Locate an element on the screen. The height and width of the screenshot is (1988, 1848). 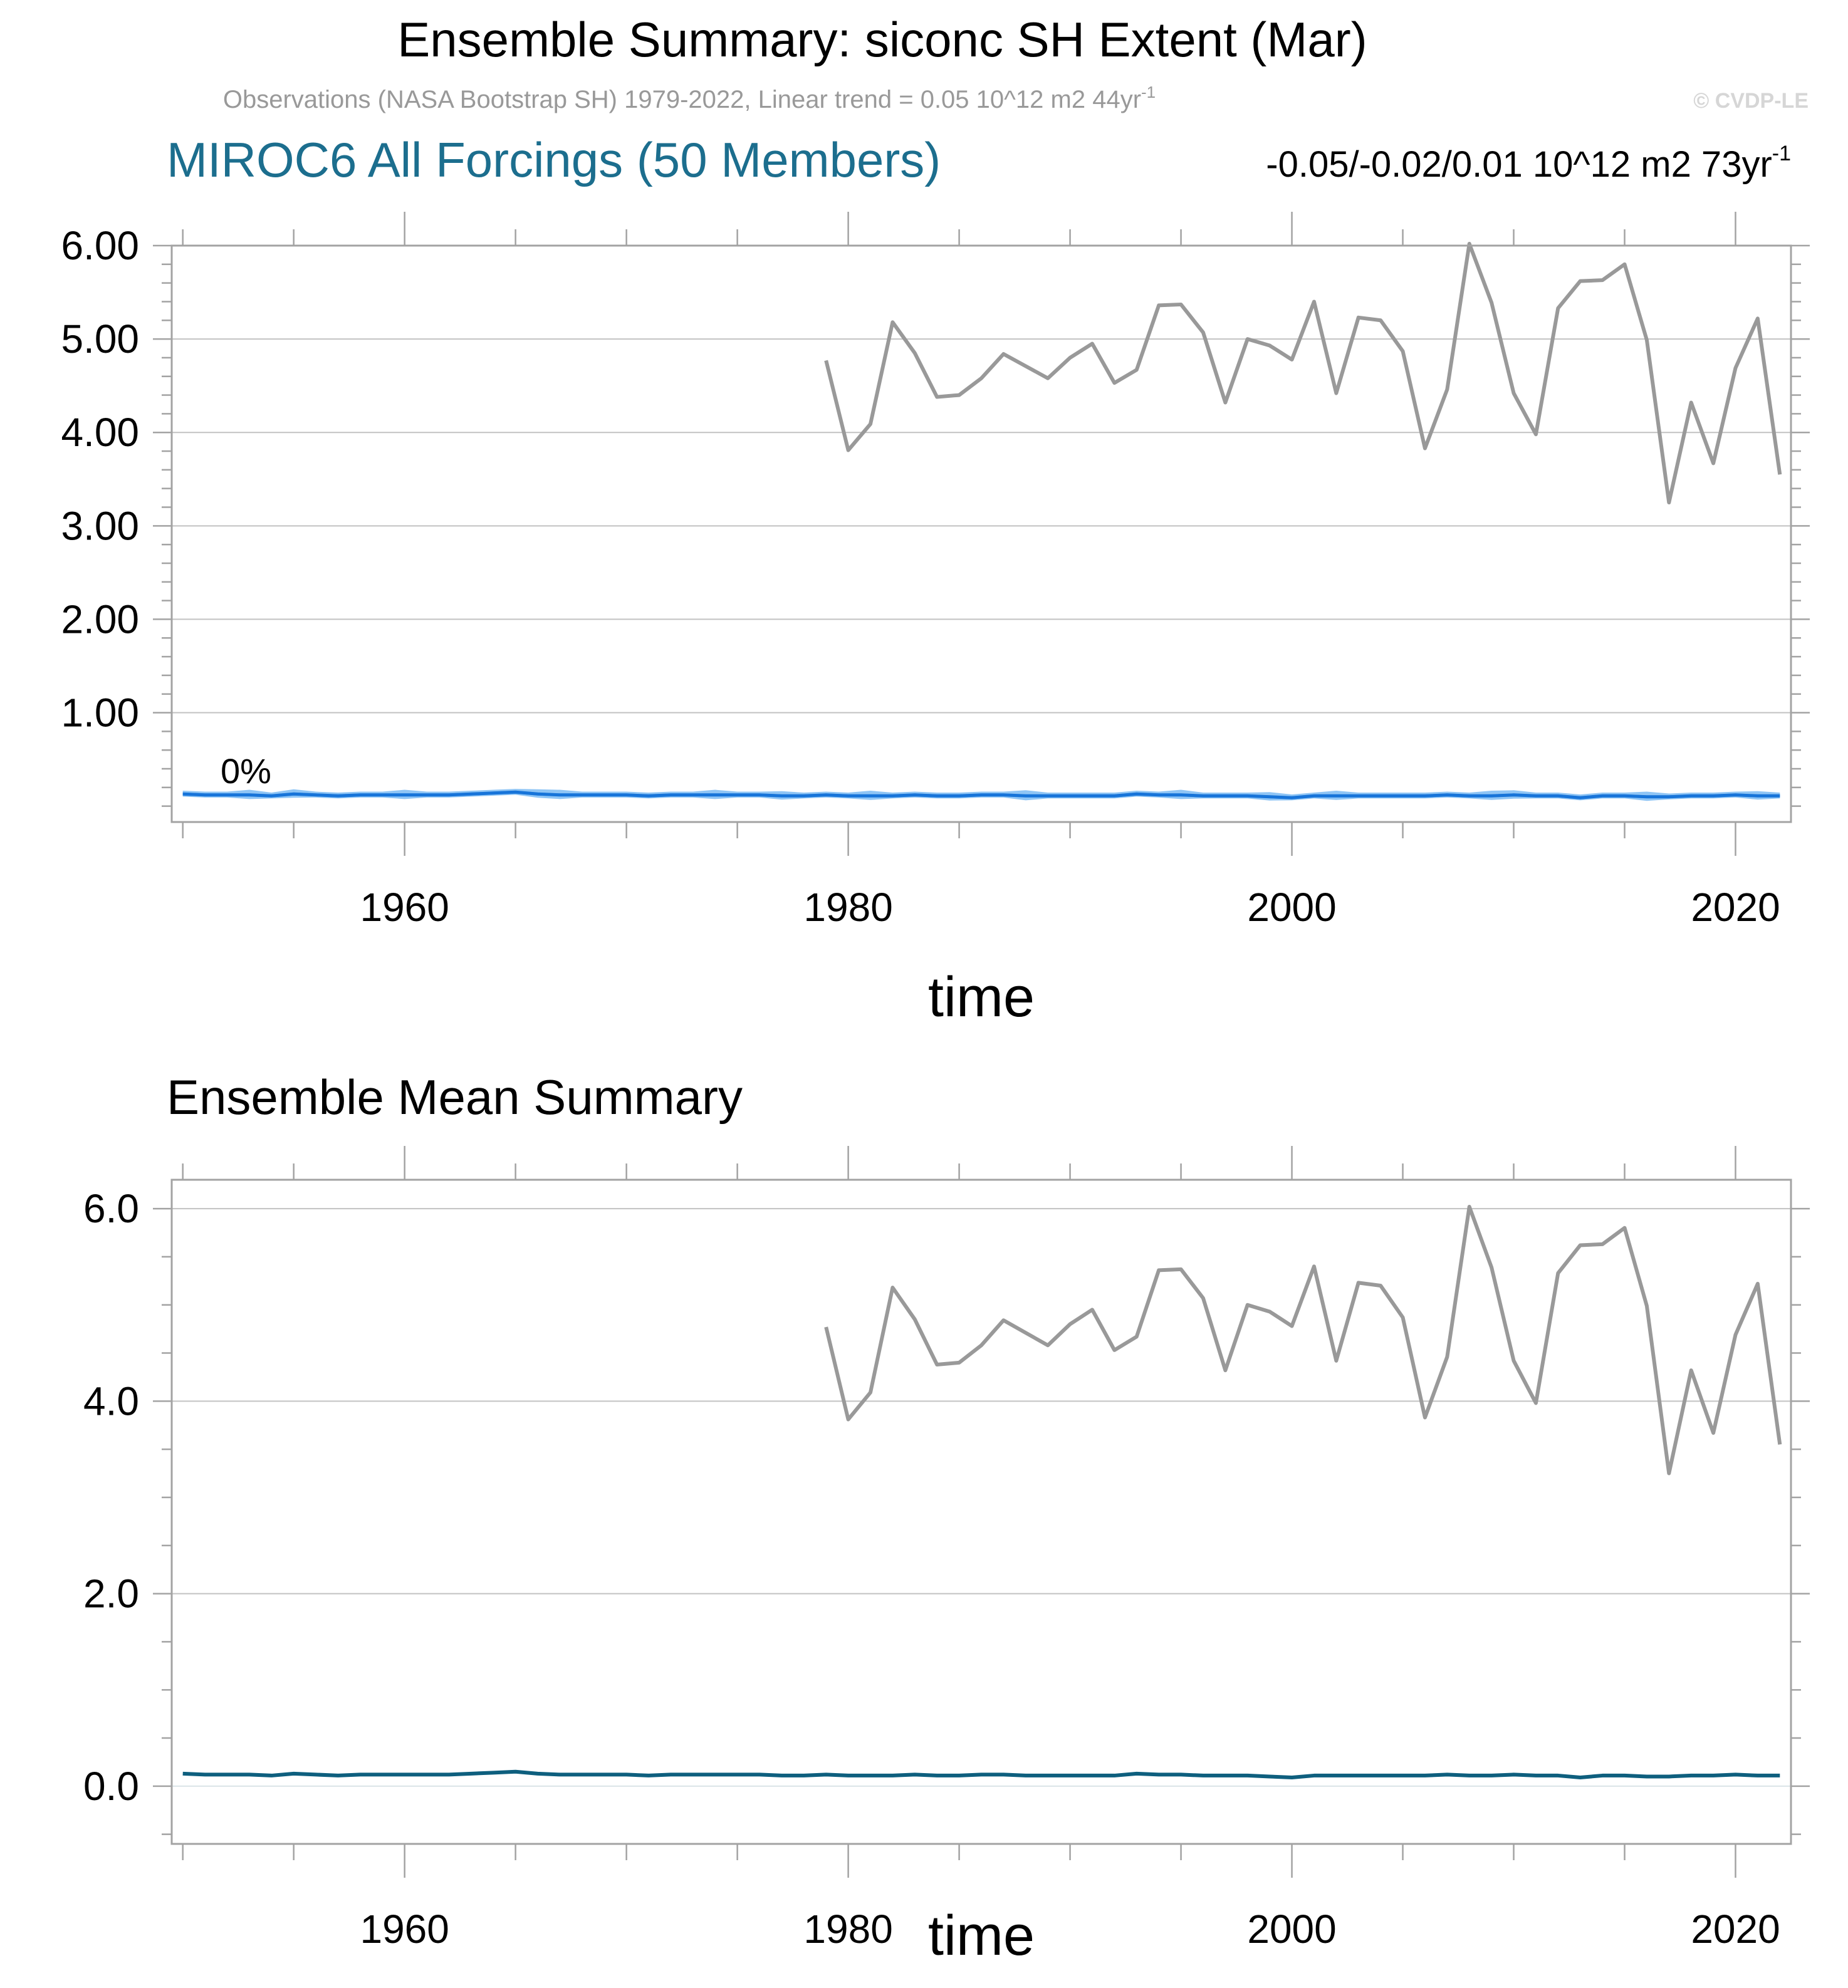
trend-summary: -0.05/-0.02/0.01 10^12 m2 73yr-1 is located at coordinates (1528, 163).